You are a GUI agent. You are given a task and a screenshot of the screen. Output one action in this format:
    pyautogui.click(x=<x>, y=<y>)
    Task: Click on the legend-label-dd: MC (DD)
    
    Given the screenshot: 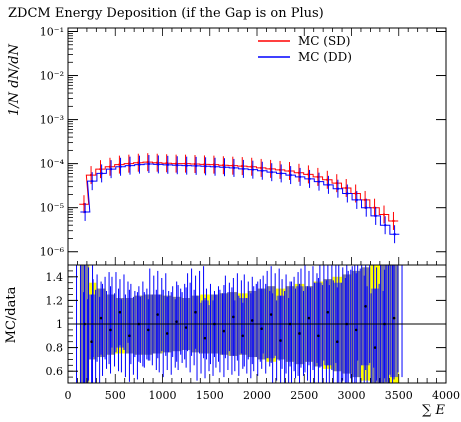 What is the action you would take?
    pyautogui.click(x=325, y=57)
    